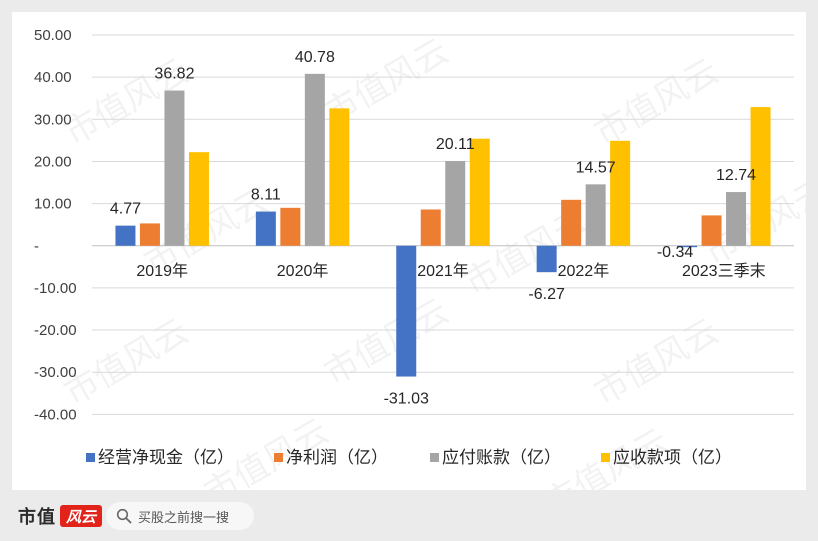  I want to click on search-box: 买股之前搜一搜, so click(180, 516).